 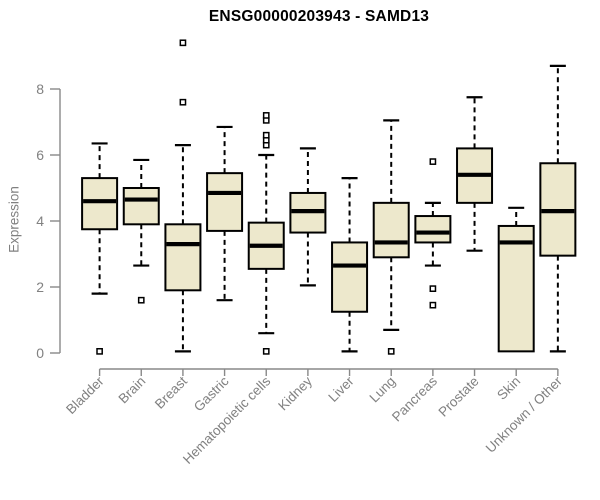 What do you see at coordinates (100, 204) in the screenshot?
I see `box-bladder` at bounding box center [100, 204].